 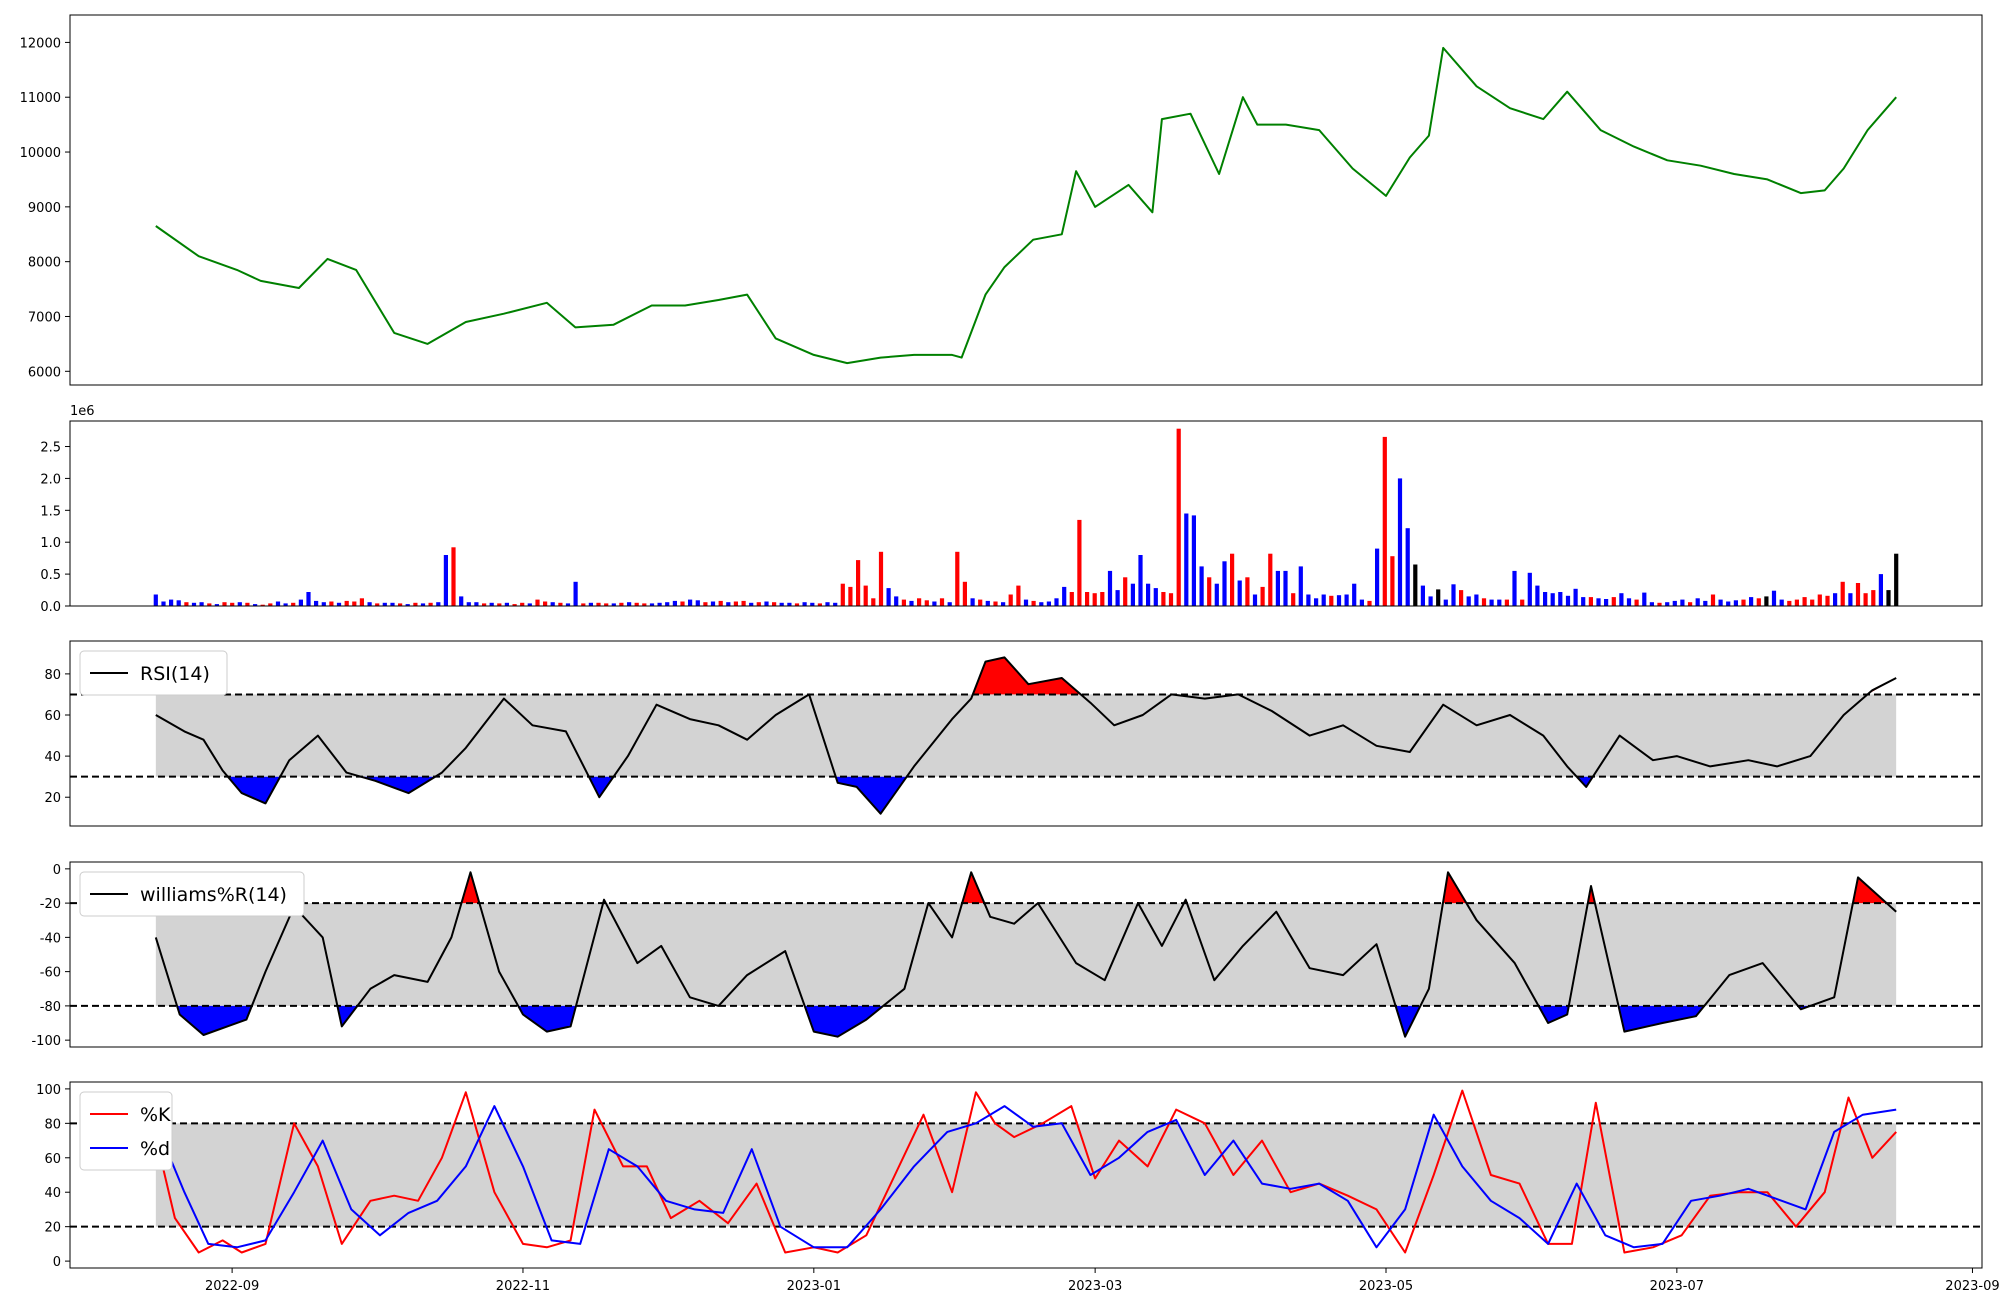 I want to click on williams-frame, so click(x=1026, y=954).